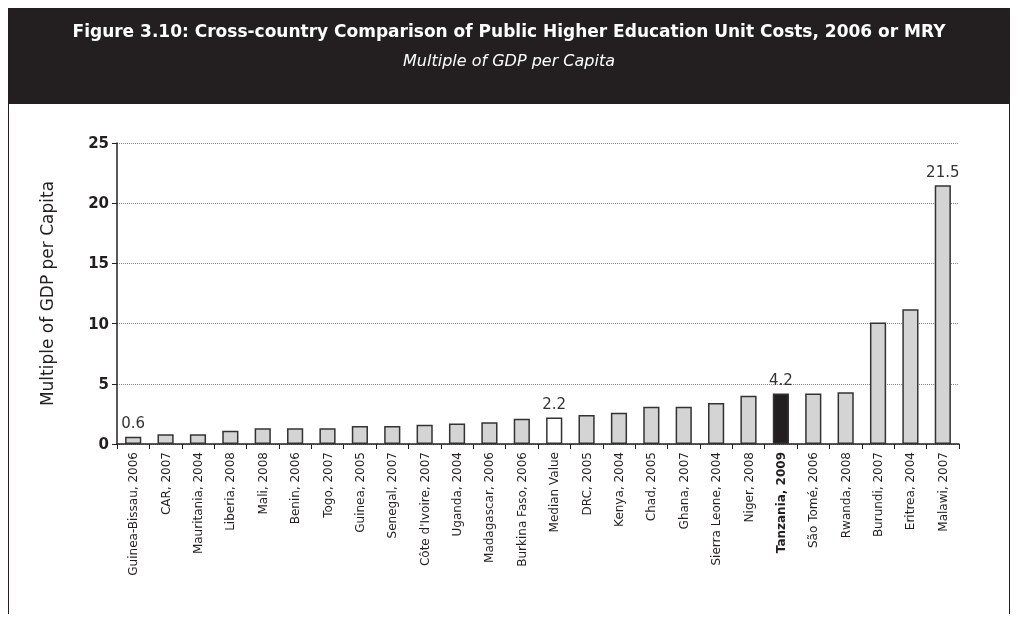 Image resolution: width=1018 pixels, height=622 pixels. I want to click on x-tick-label: Côte d'Ivoire, 2007, so click(424, 509).